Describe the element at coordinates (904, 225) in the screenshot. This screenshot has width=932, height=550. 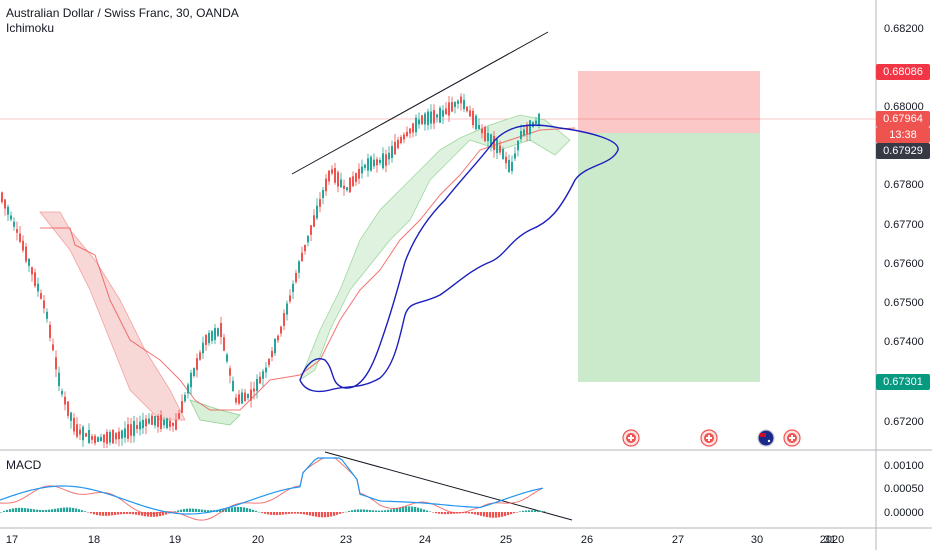
I see `price-tick-label: 0.67700` at that location.